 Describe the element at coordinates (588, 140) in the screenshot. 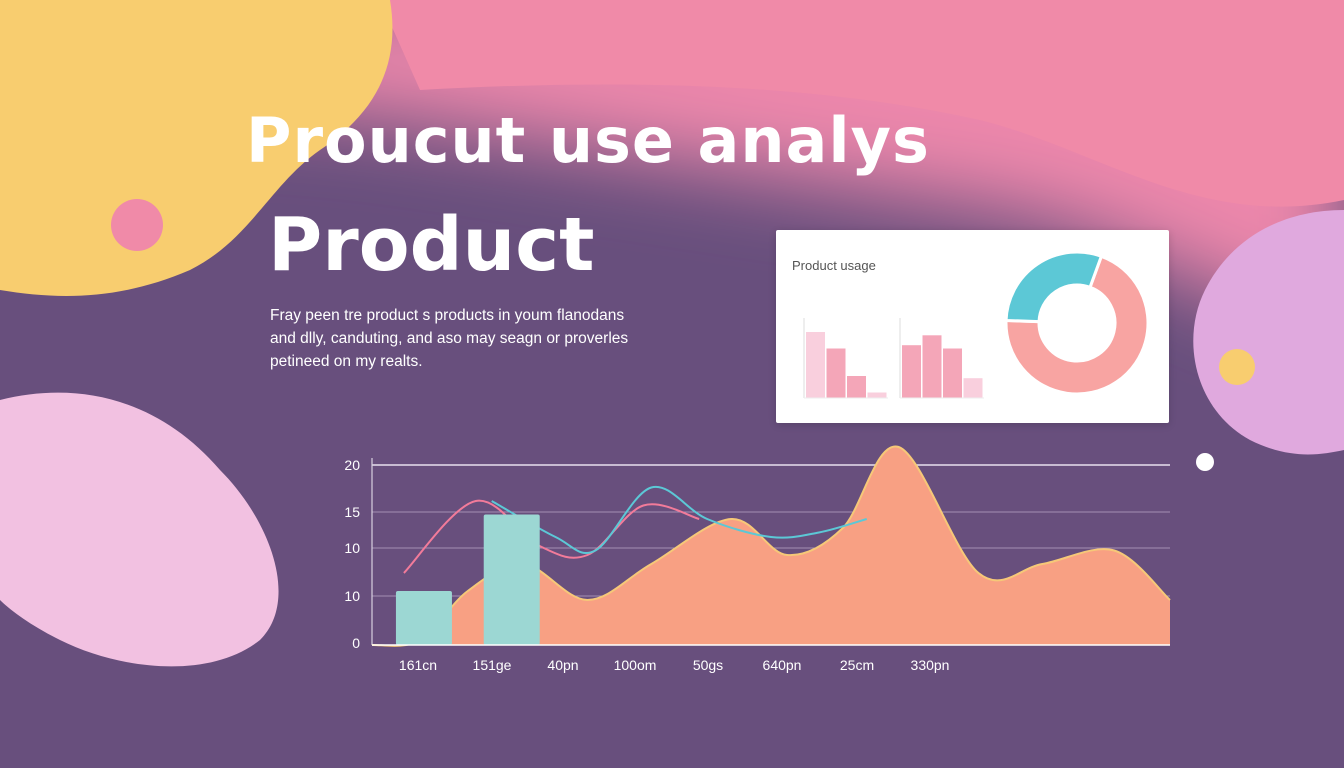

I see `page-title: Proucut use analys` at that location.